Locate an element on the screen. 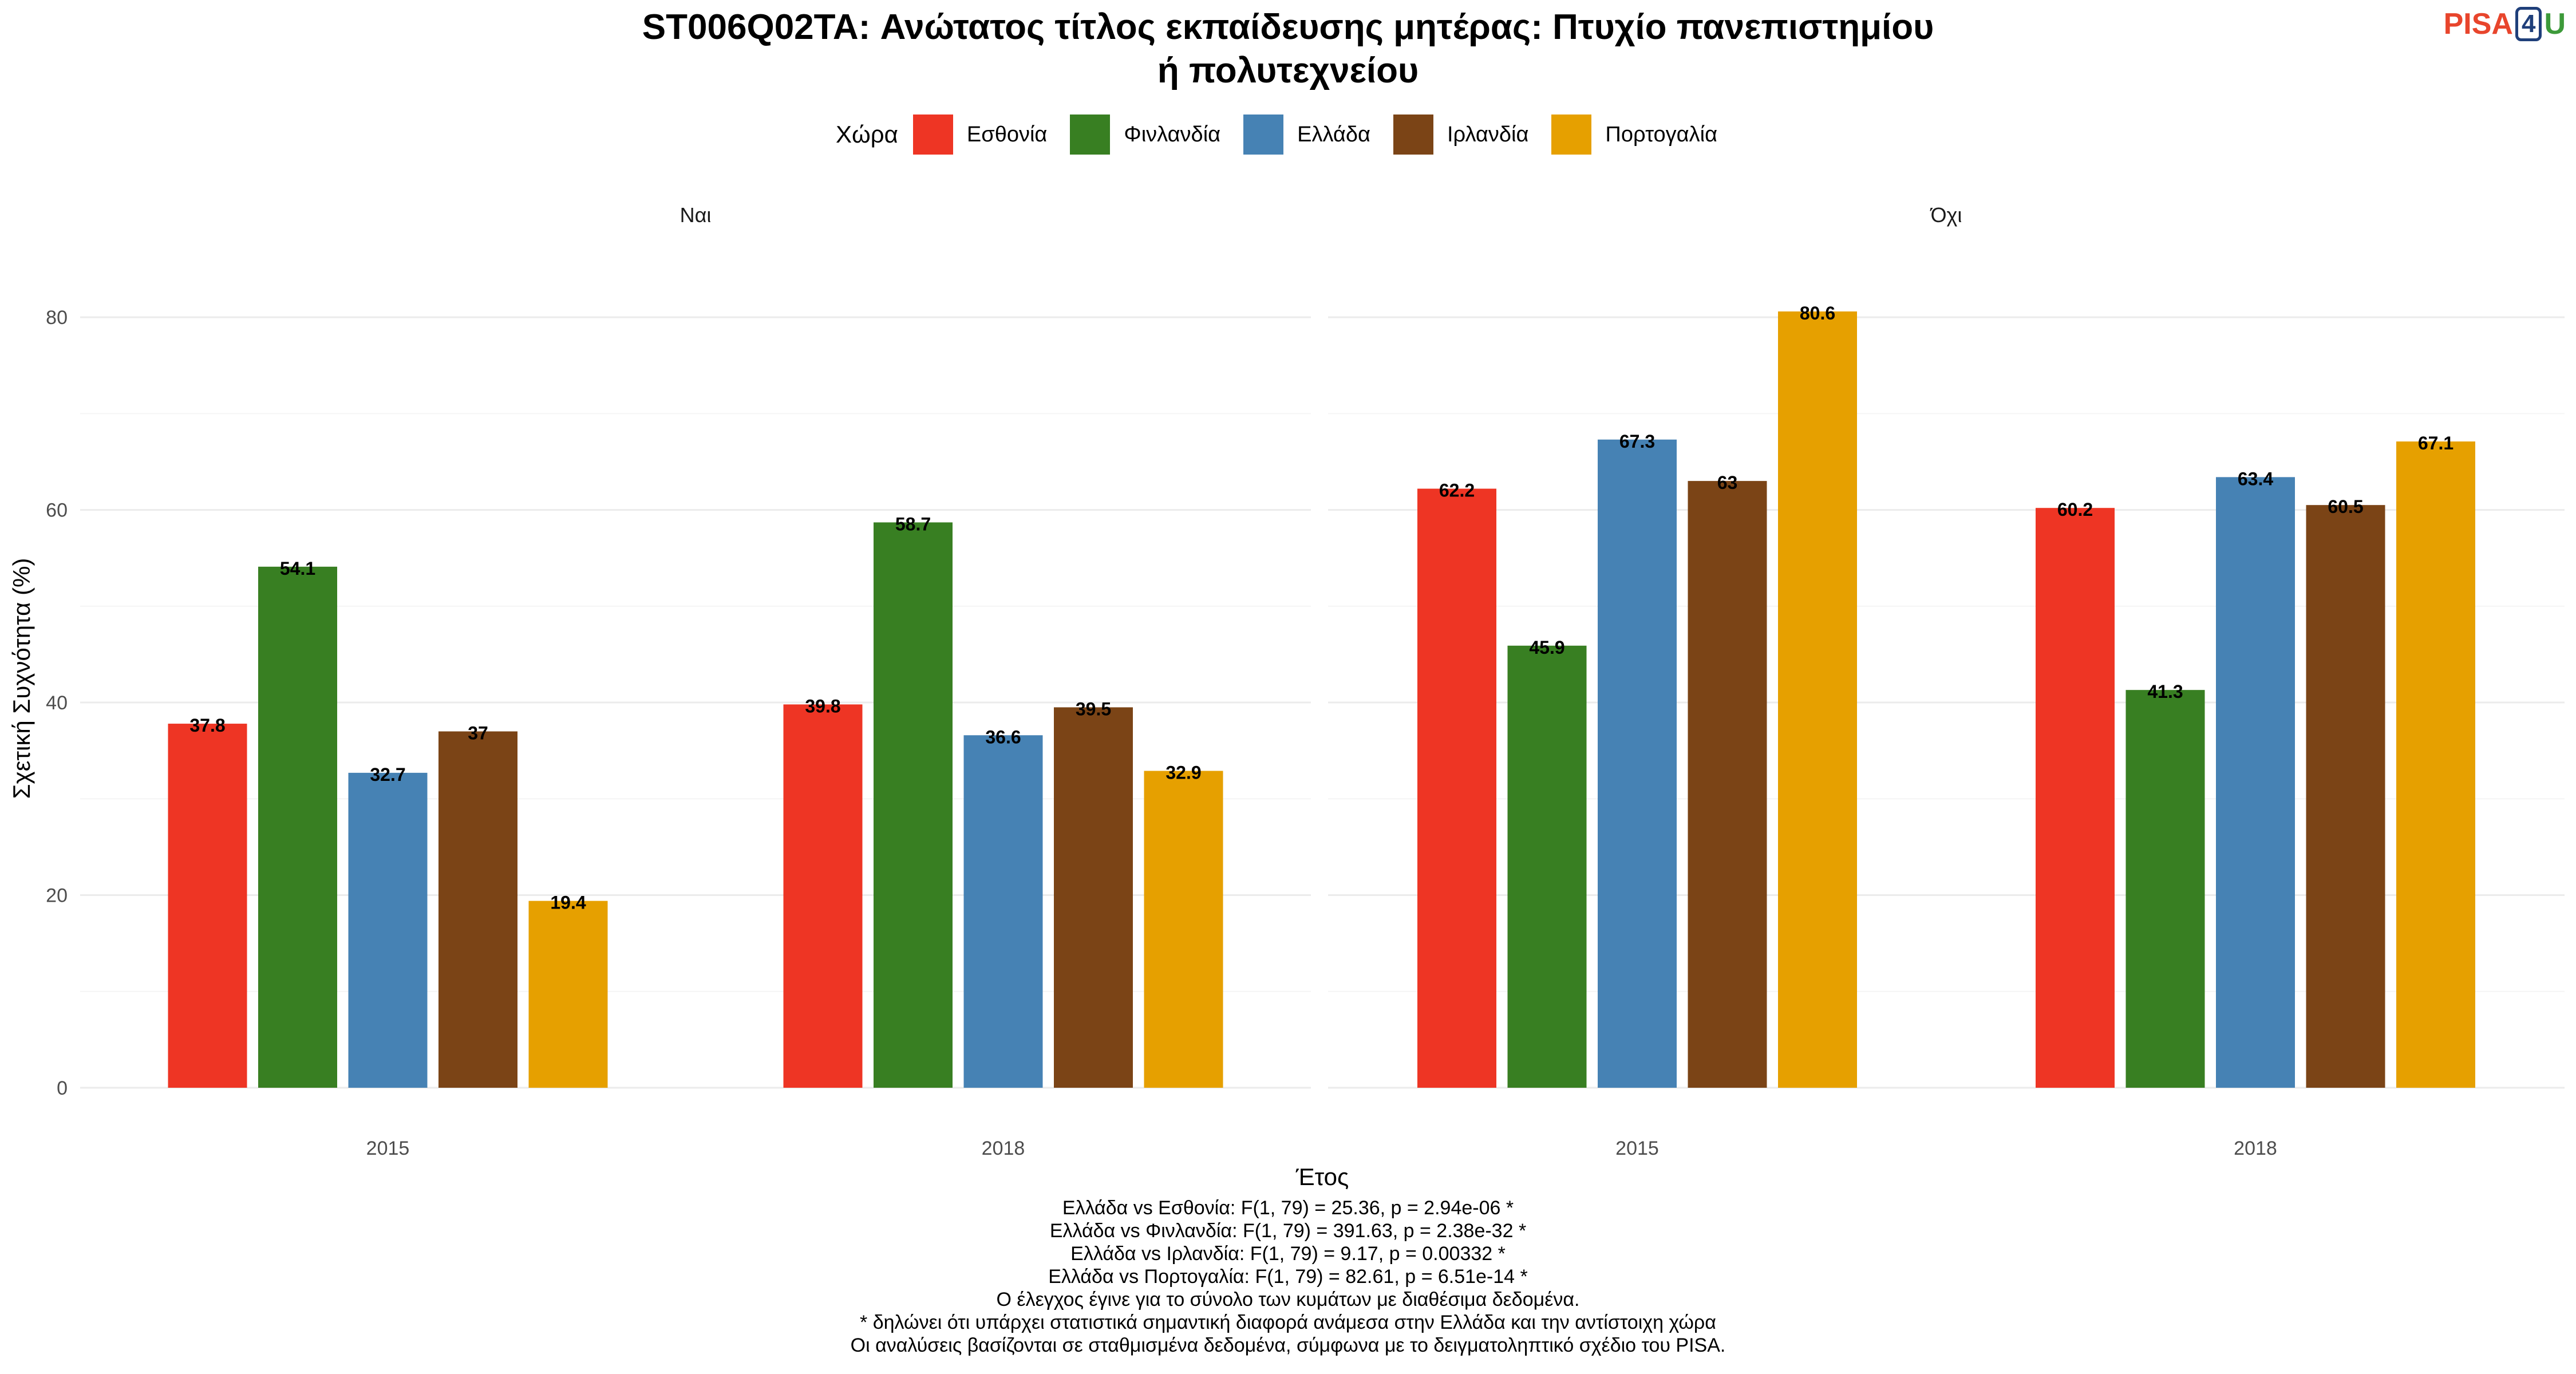 The height and width of the screenshot is (1374, 2576). data-label: 39.5 is located at coordinates (1093, 708).